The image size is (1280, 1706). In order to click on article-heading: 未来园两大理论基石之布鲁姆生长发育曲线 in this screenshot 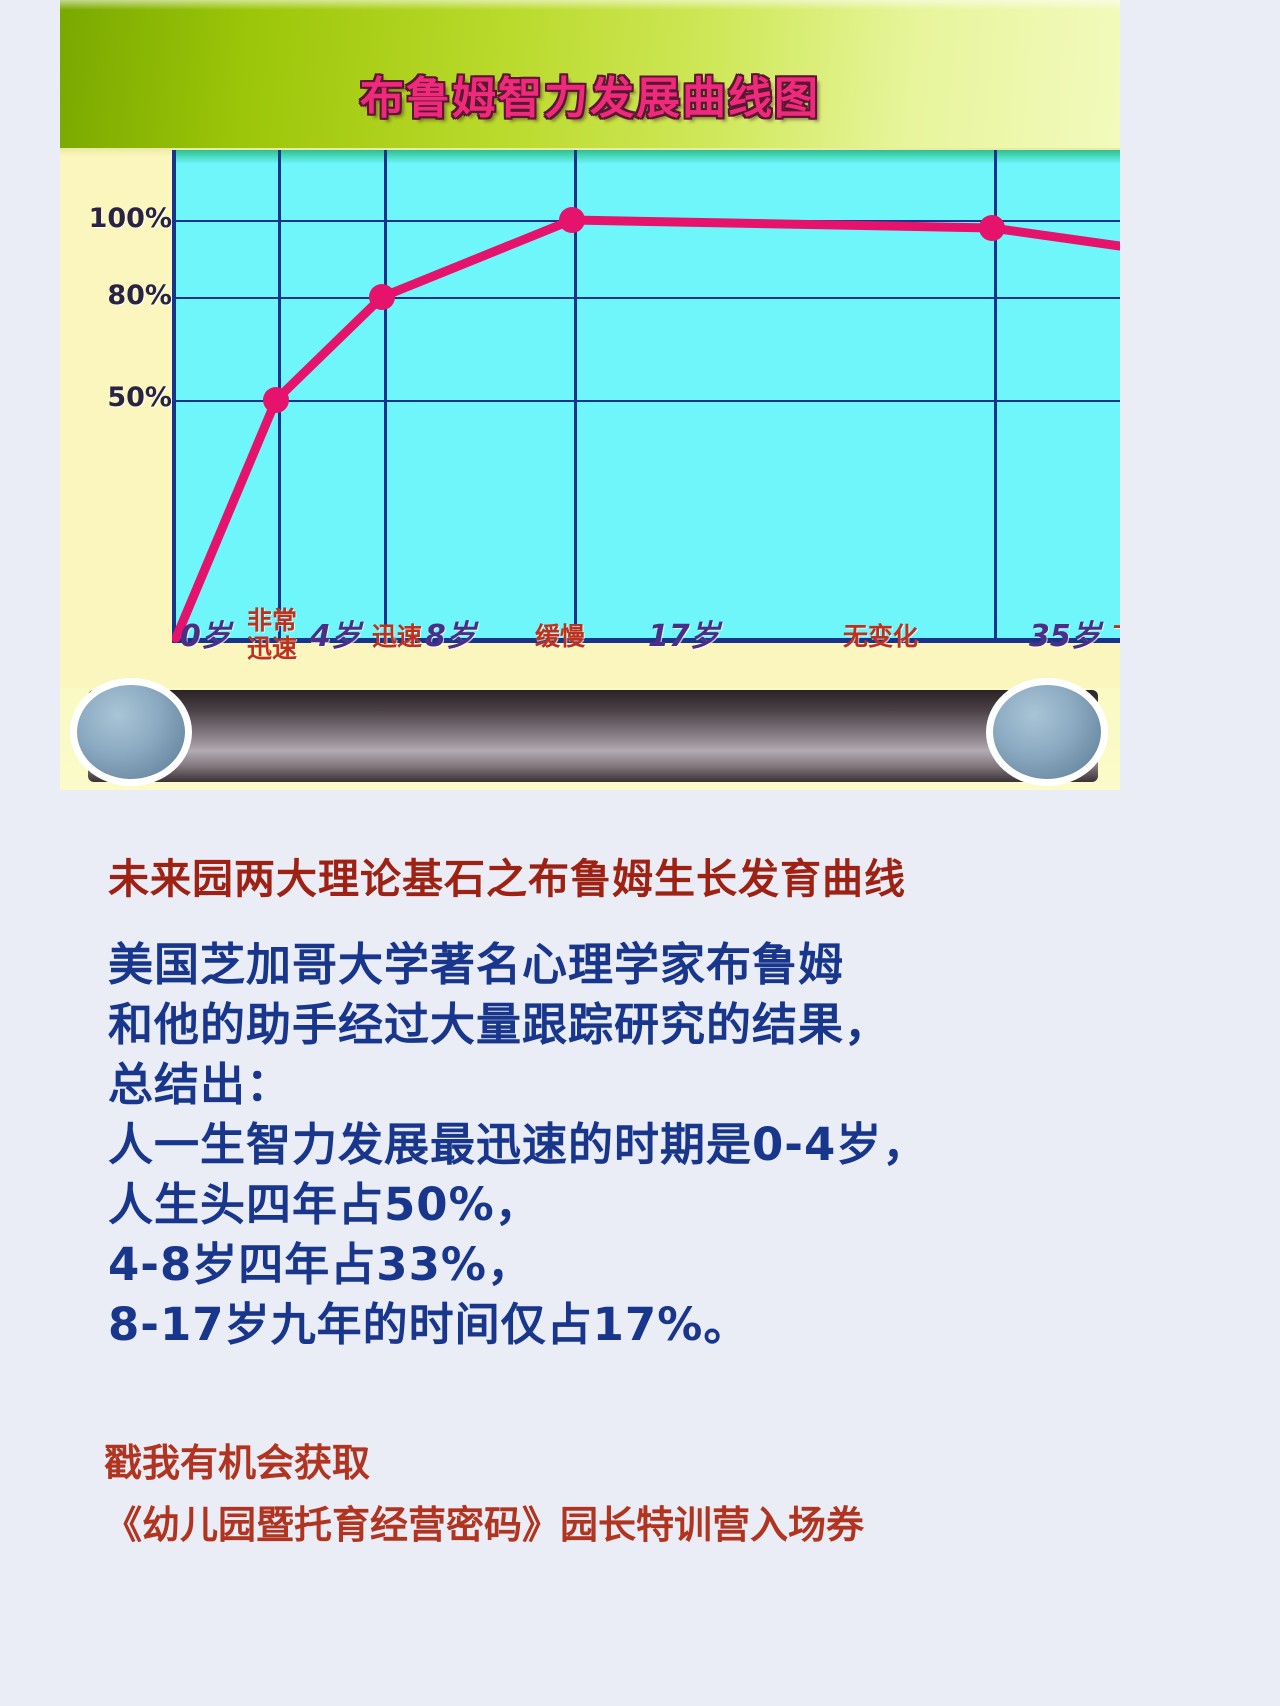, I will do `click(507, 879)`.